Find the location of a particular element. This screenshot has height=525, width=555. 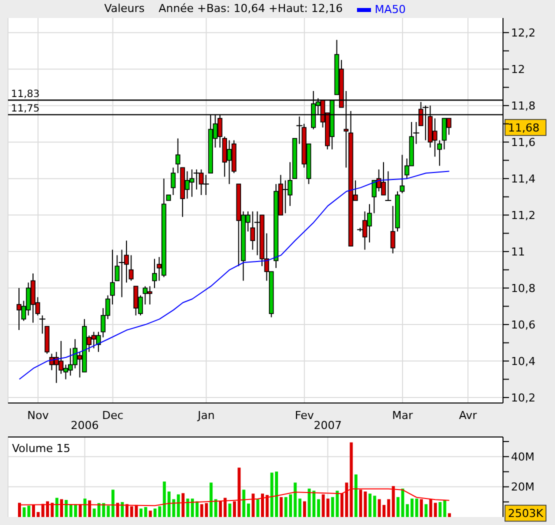

y-tick-label: 10,2 is located at coordinates (523, 397).